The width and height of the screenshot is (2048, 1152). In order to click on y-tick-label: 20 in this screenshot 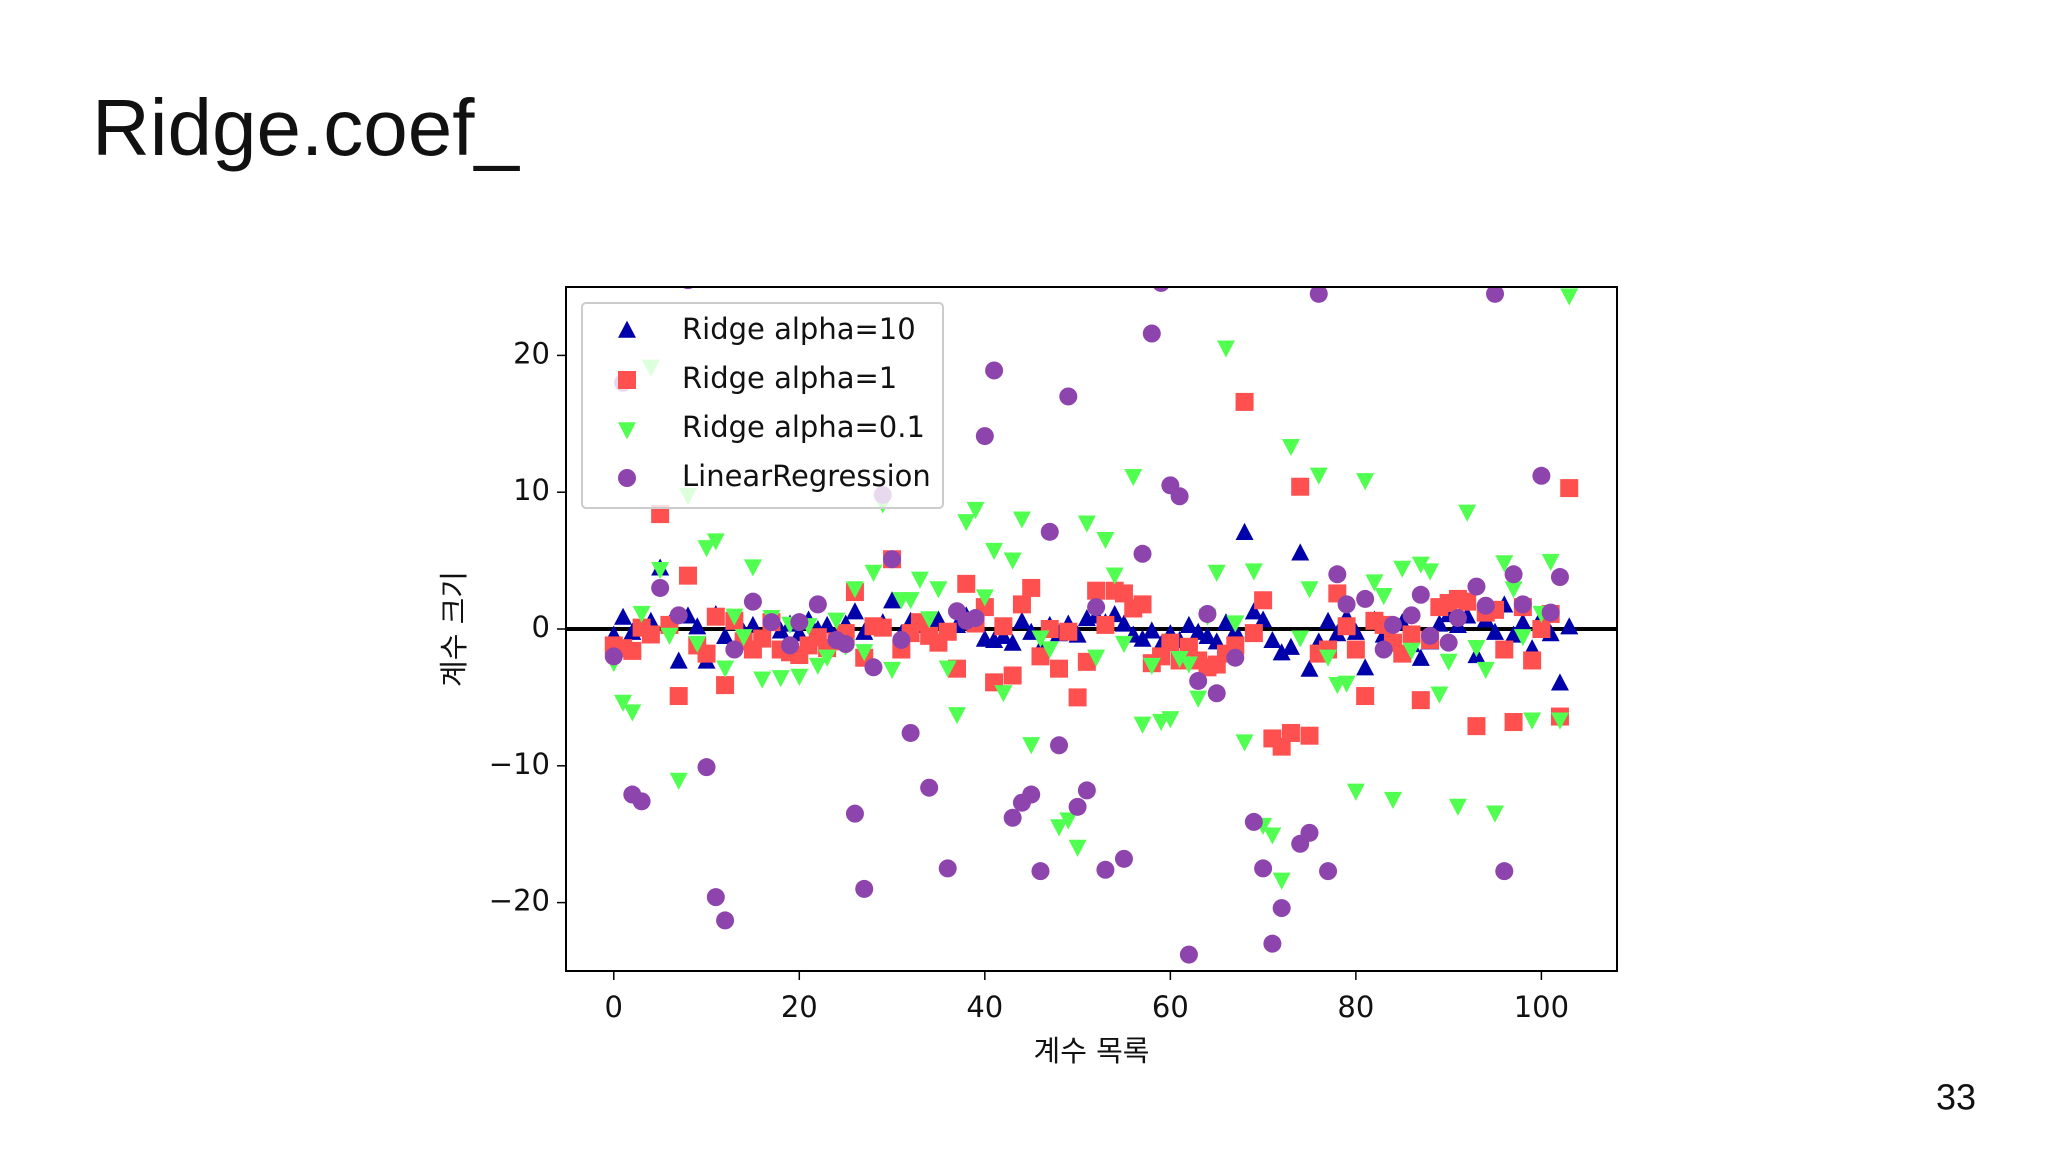, I will do `click(531, 353)`.